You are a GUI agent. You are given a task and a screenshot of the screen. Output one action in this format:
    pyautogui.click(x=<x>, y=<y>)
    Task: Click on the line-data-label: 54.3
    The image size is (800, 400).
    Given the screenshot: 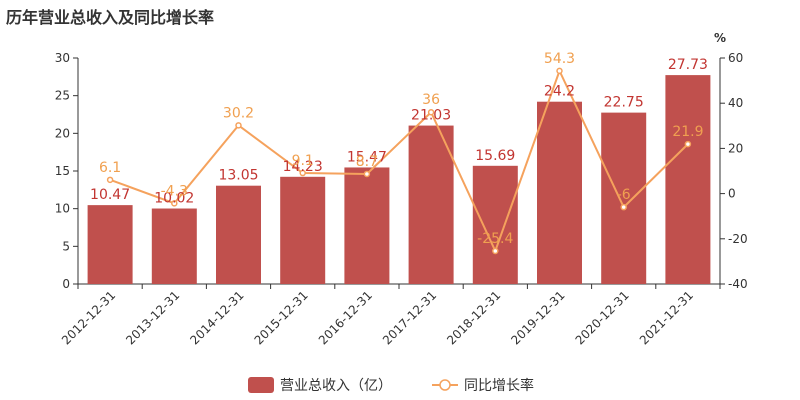 What is the action you would take?
    pyautogui.click(x=559, y=59)
    